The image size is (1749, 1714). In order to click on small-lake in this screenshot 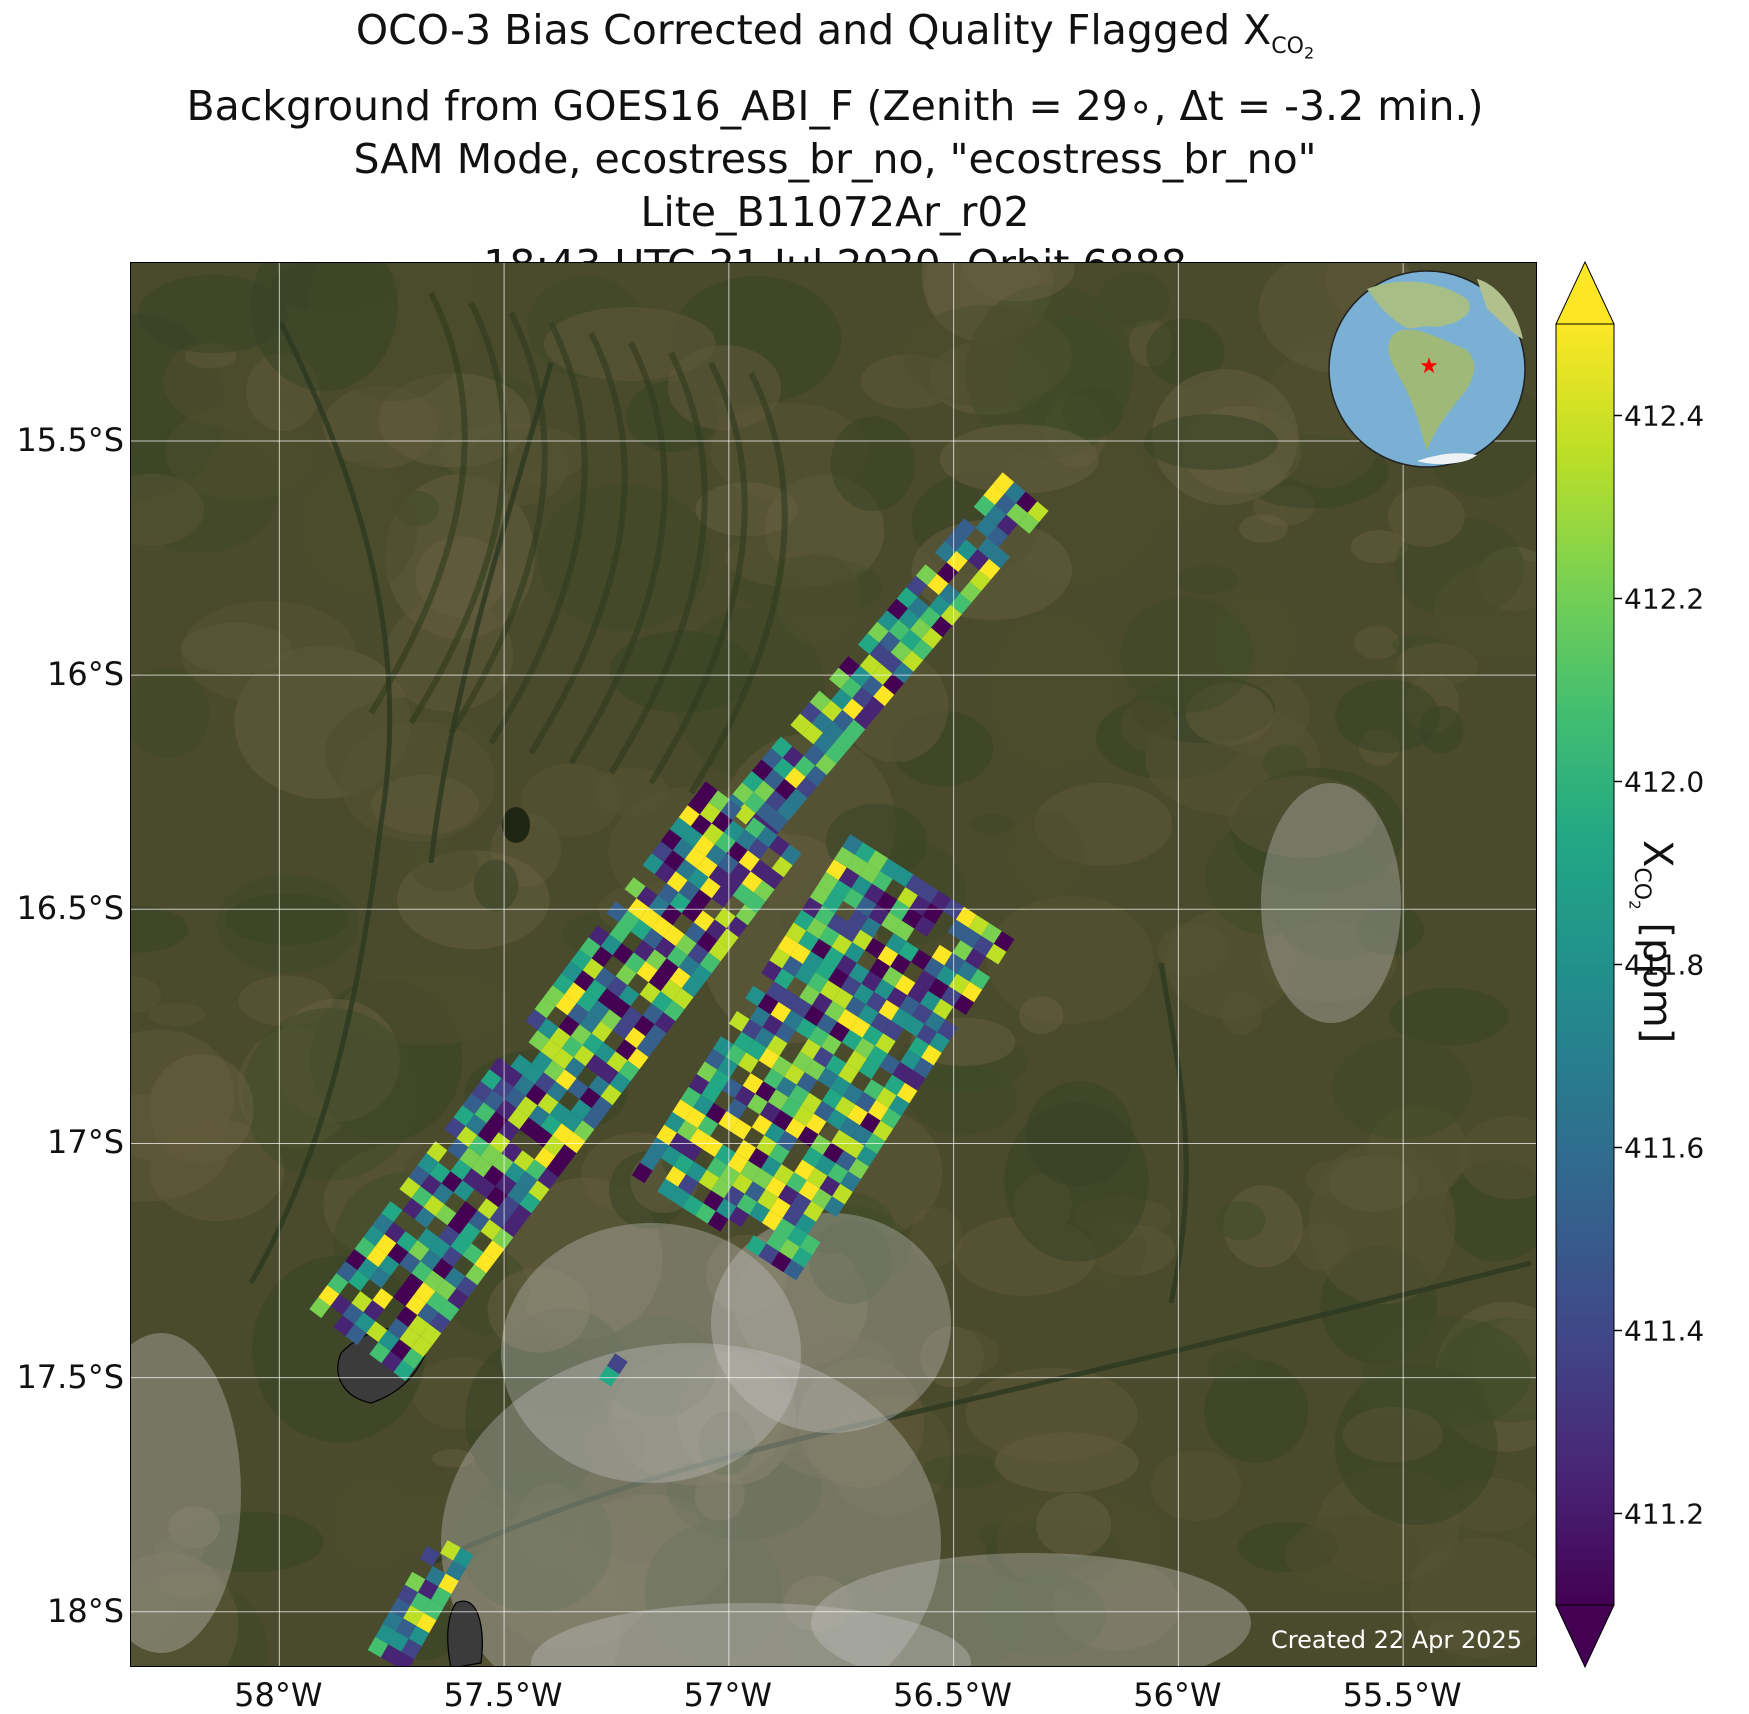, I will do `click(516, 825)`.